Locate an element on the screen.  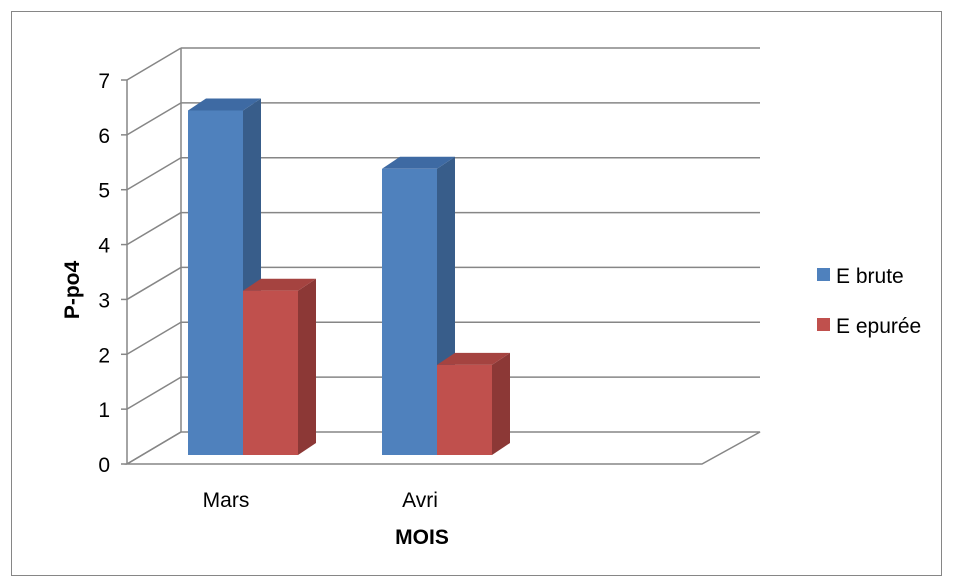
y-tick-label: 1 is located at coordinates (104, 410).